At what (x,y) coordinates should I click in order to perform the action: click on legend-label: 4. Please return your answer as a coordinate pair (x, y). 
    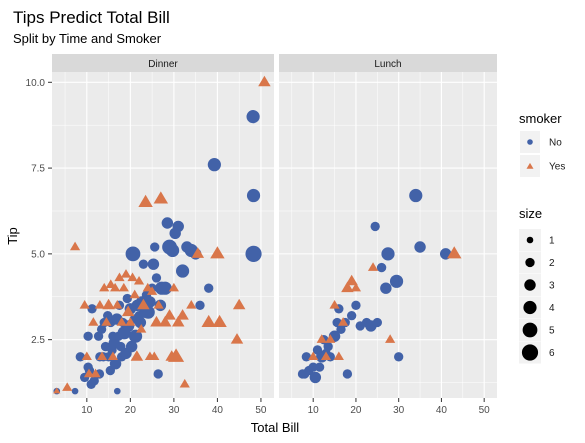
    Looking at the image, I should click on (552, 308).